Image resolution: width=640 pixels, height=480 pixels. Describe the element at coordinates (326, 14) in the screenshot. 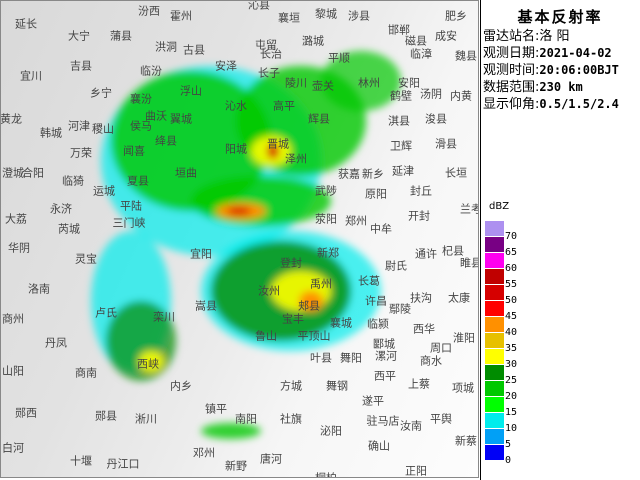

I see `city-label: 黎城` at that location.